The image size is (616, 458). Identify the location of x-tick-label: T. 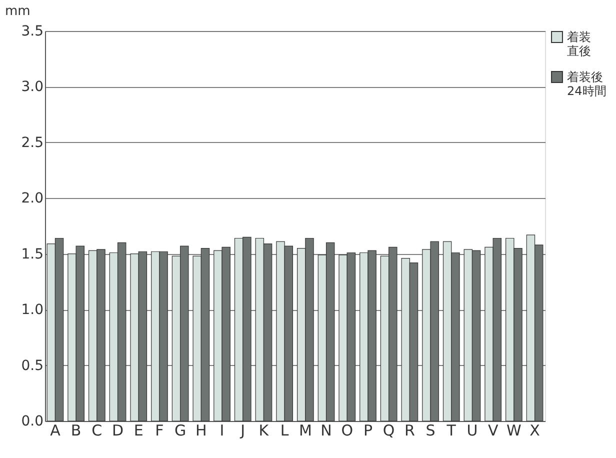
(451, 431).